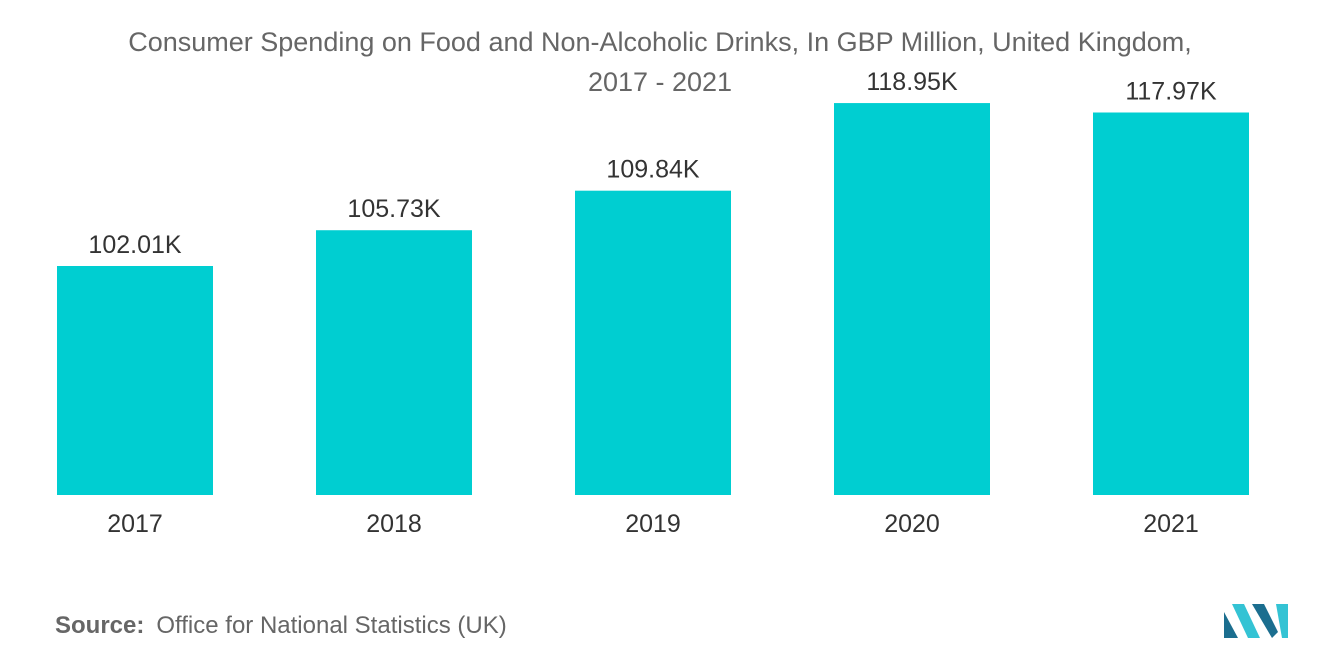  What do you see at coordinates (100, 625) in the screenshot?
I see `source-label: Source:` at bounding box center [100, 625].